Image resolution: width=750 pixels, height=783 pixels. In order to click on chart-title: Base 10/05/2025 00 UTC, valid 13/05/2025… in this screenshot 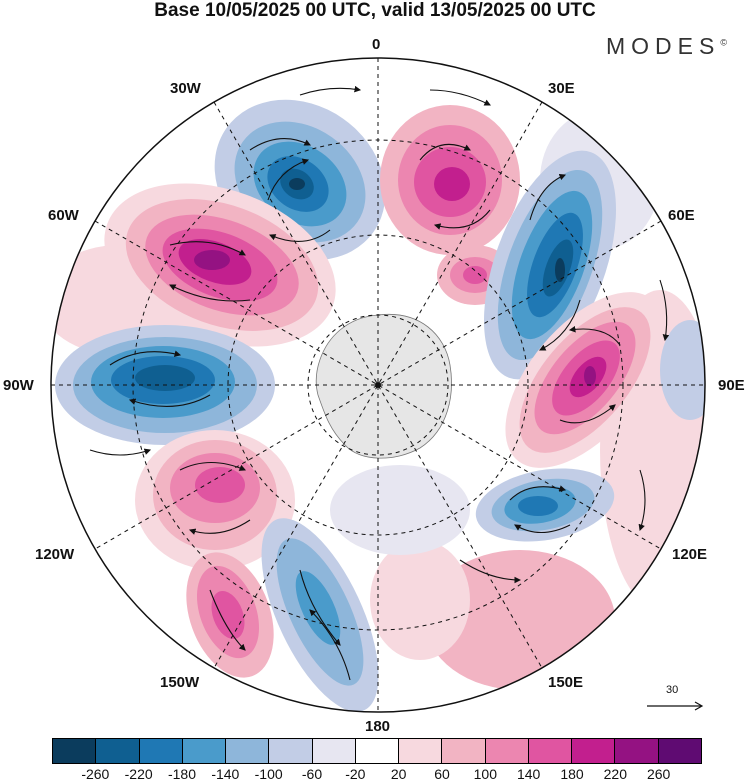, I will do `click(375, 10)`.